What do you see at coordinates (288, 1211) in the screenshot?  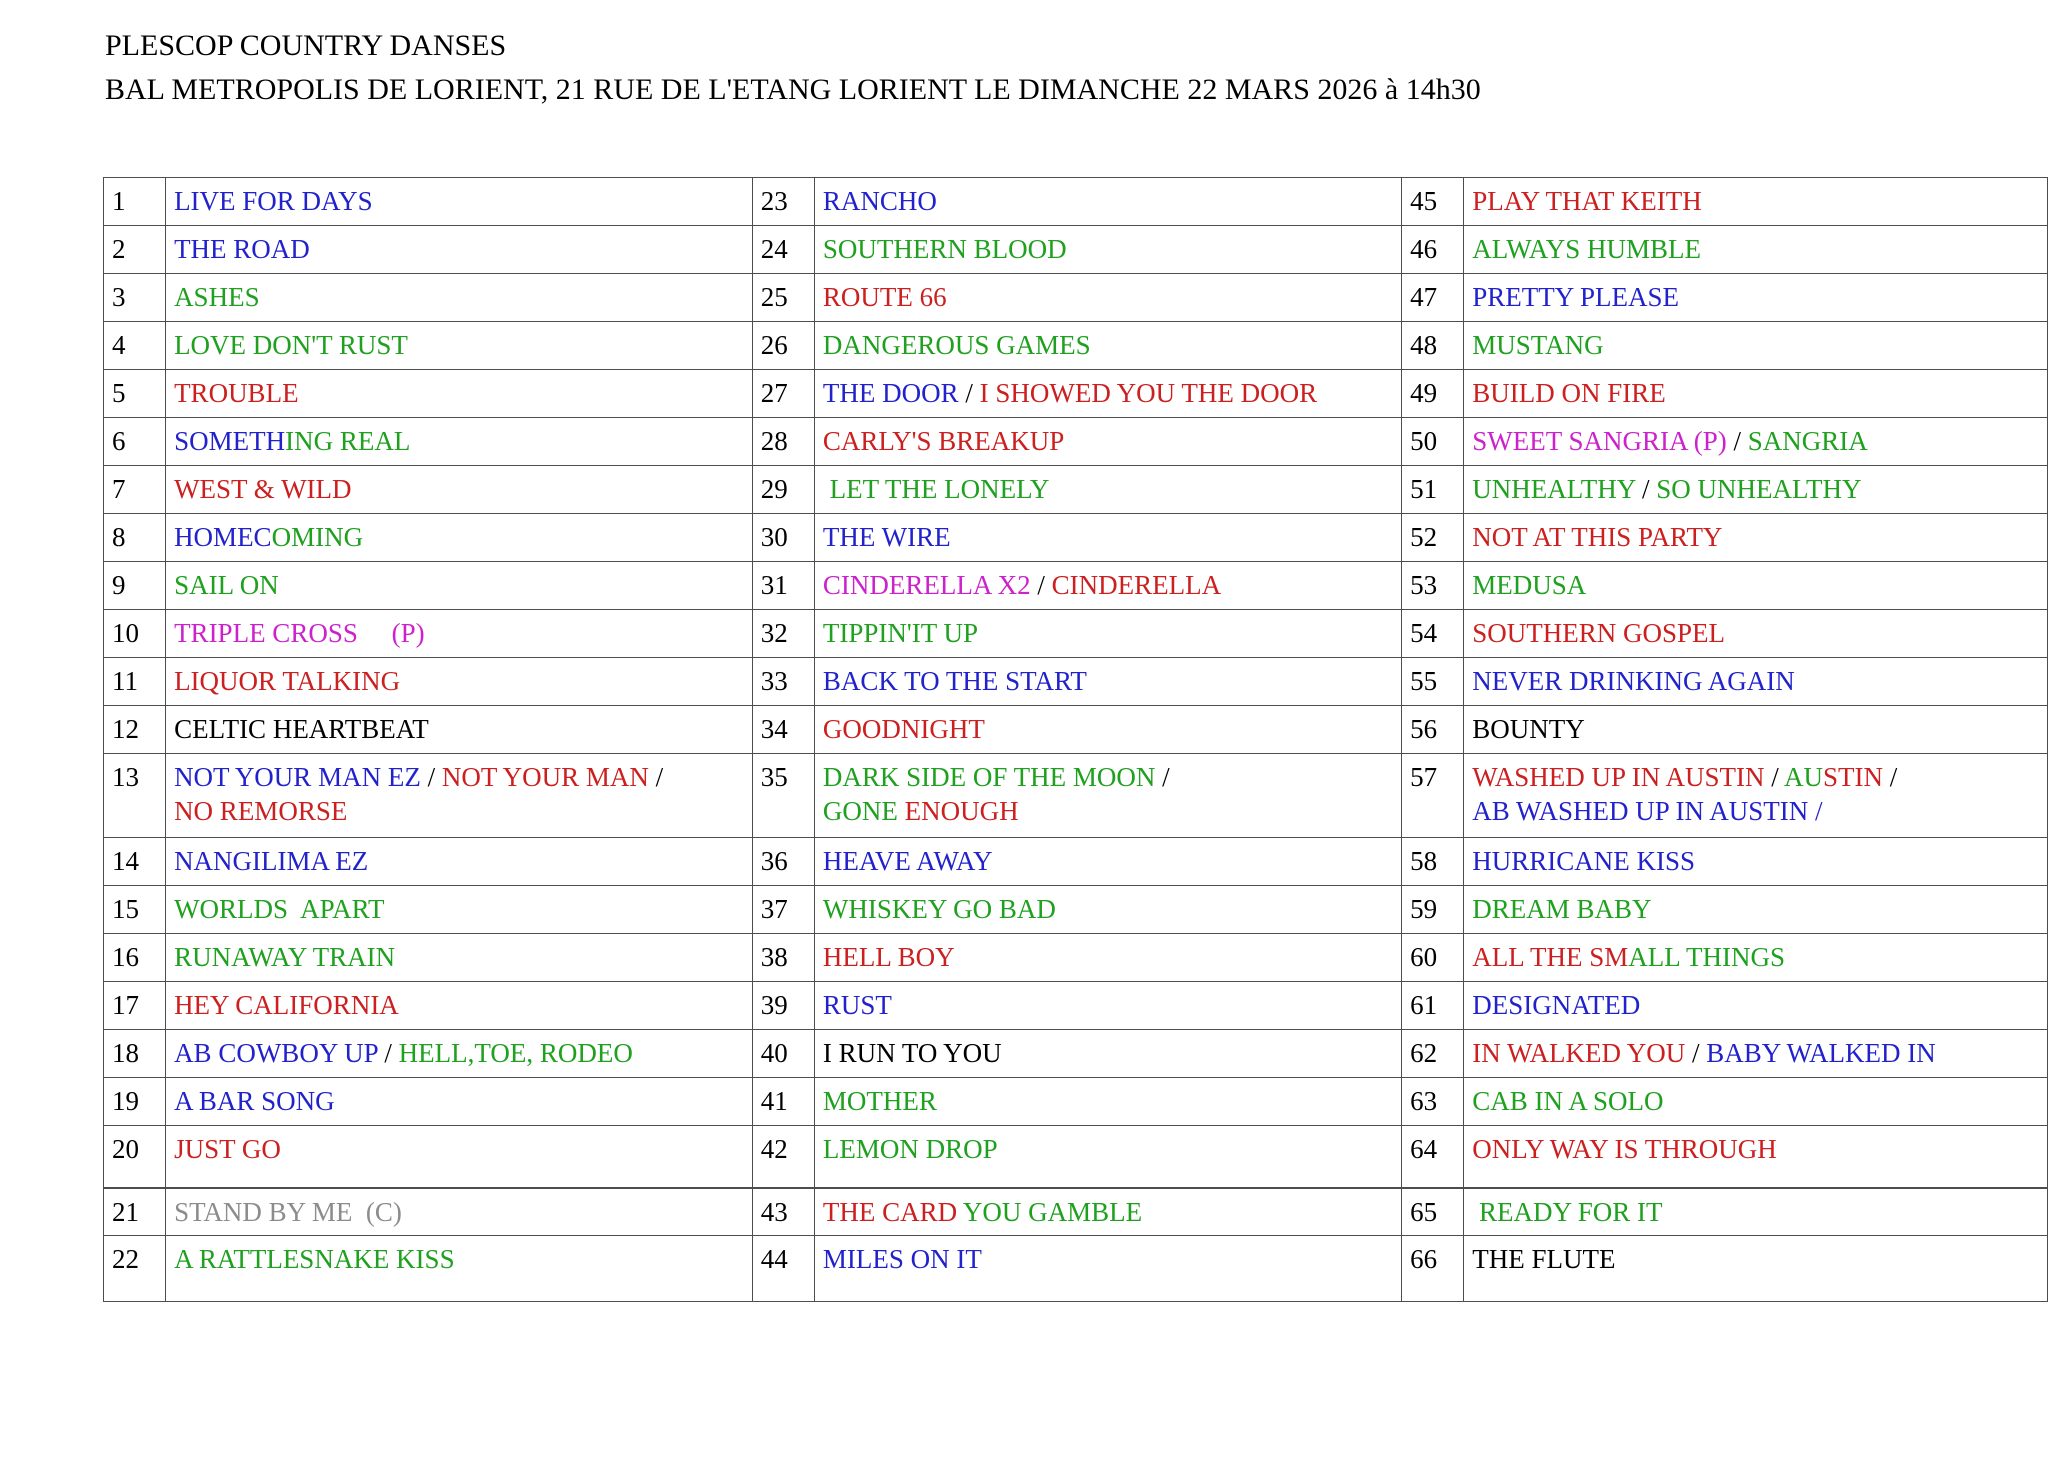 I see `song-title-segment: STAND BY ME (C)` at bounding box center [288, 1211].